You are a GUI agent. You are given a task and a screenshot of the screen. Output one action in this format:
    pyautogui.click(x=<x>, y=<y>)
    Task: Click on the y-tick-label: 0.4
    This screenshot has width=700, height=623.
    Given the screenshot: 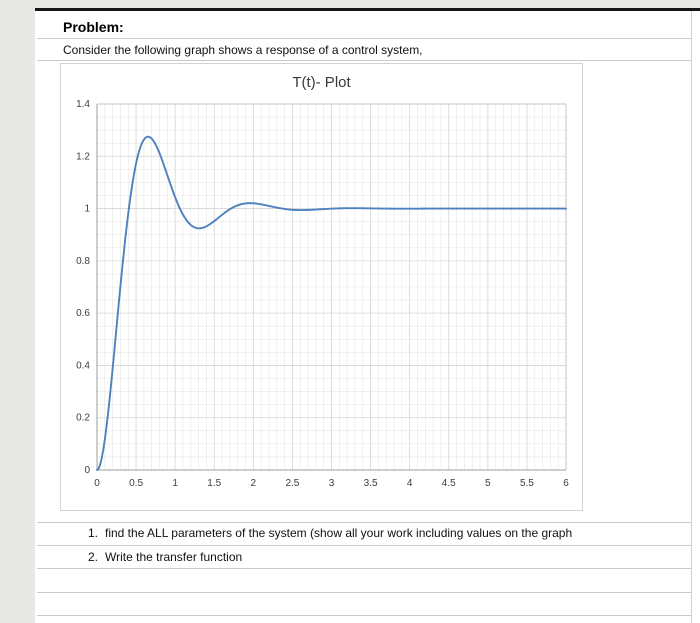 What is the action you would take?
    pyautogui.click(x=83, y=365)
    